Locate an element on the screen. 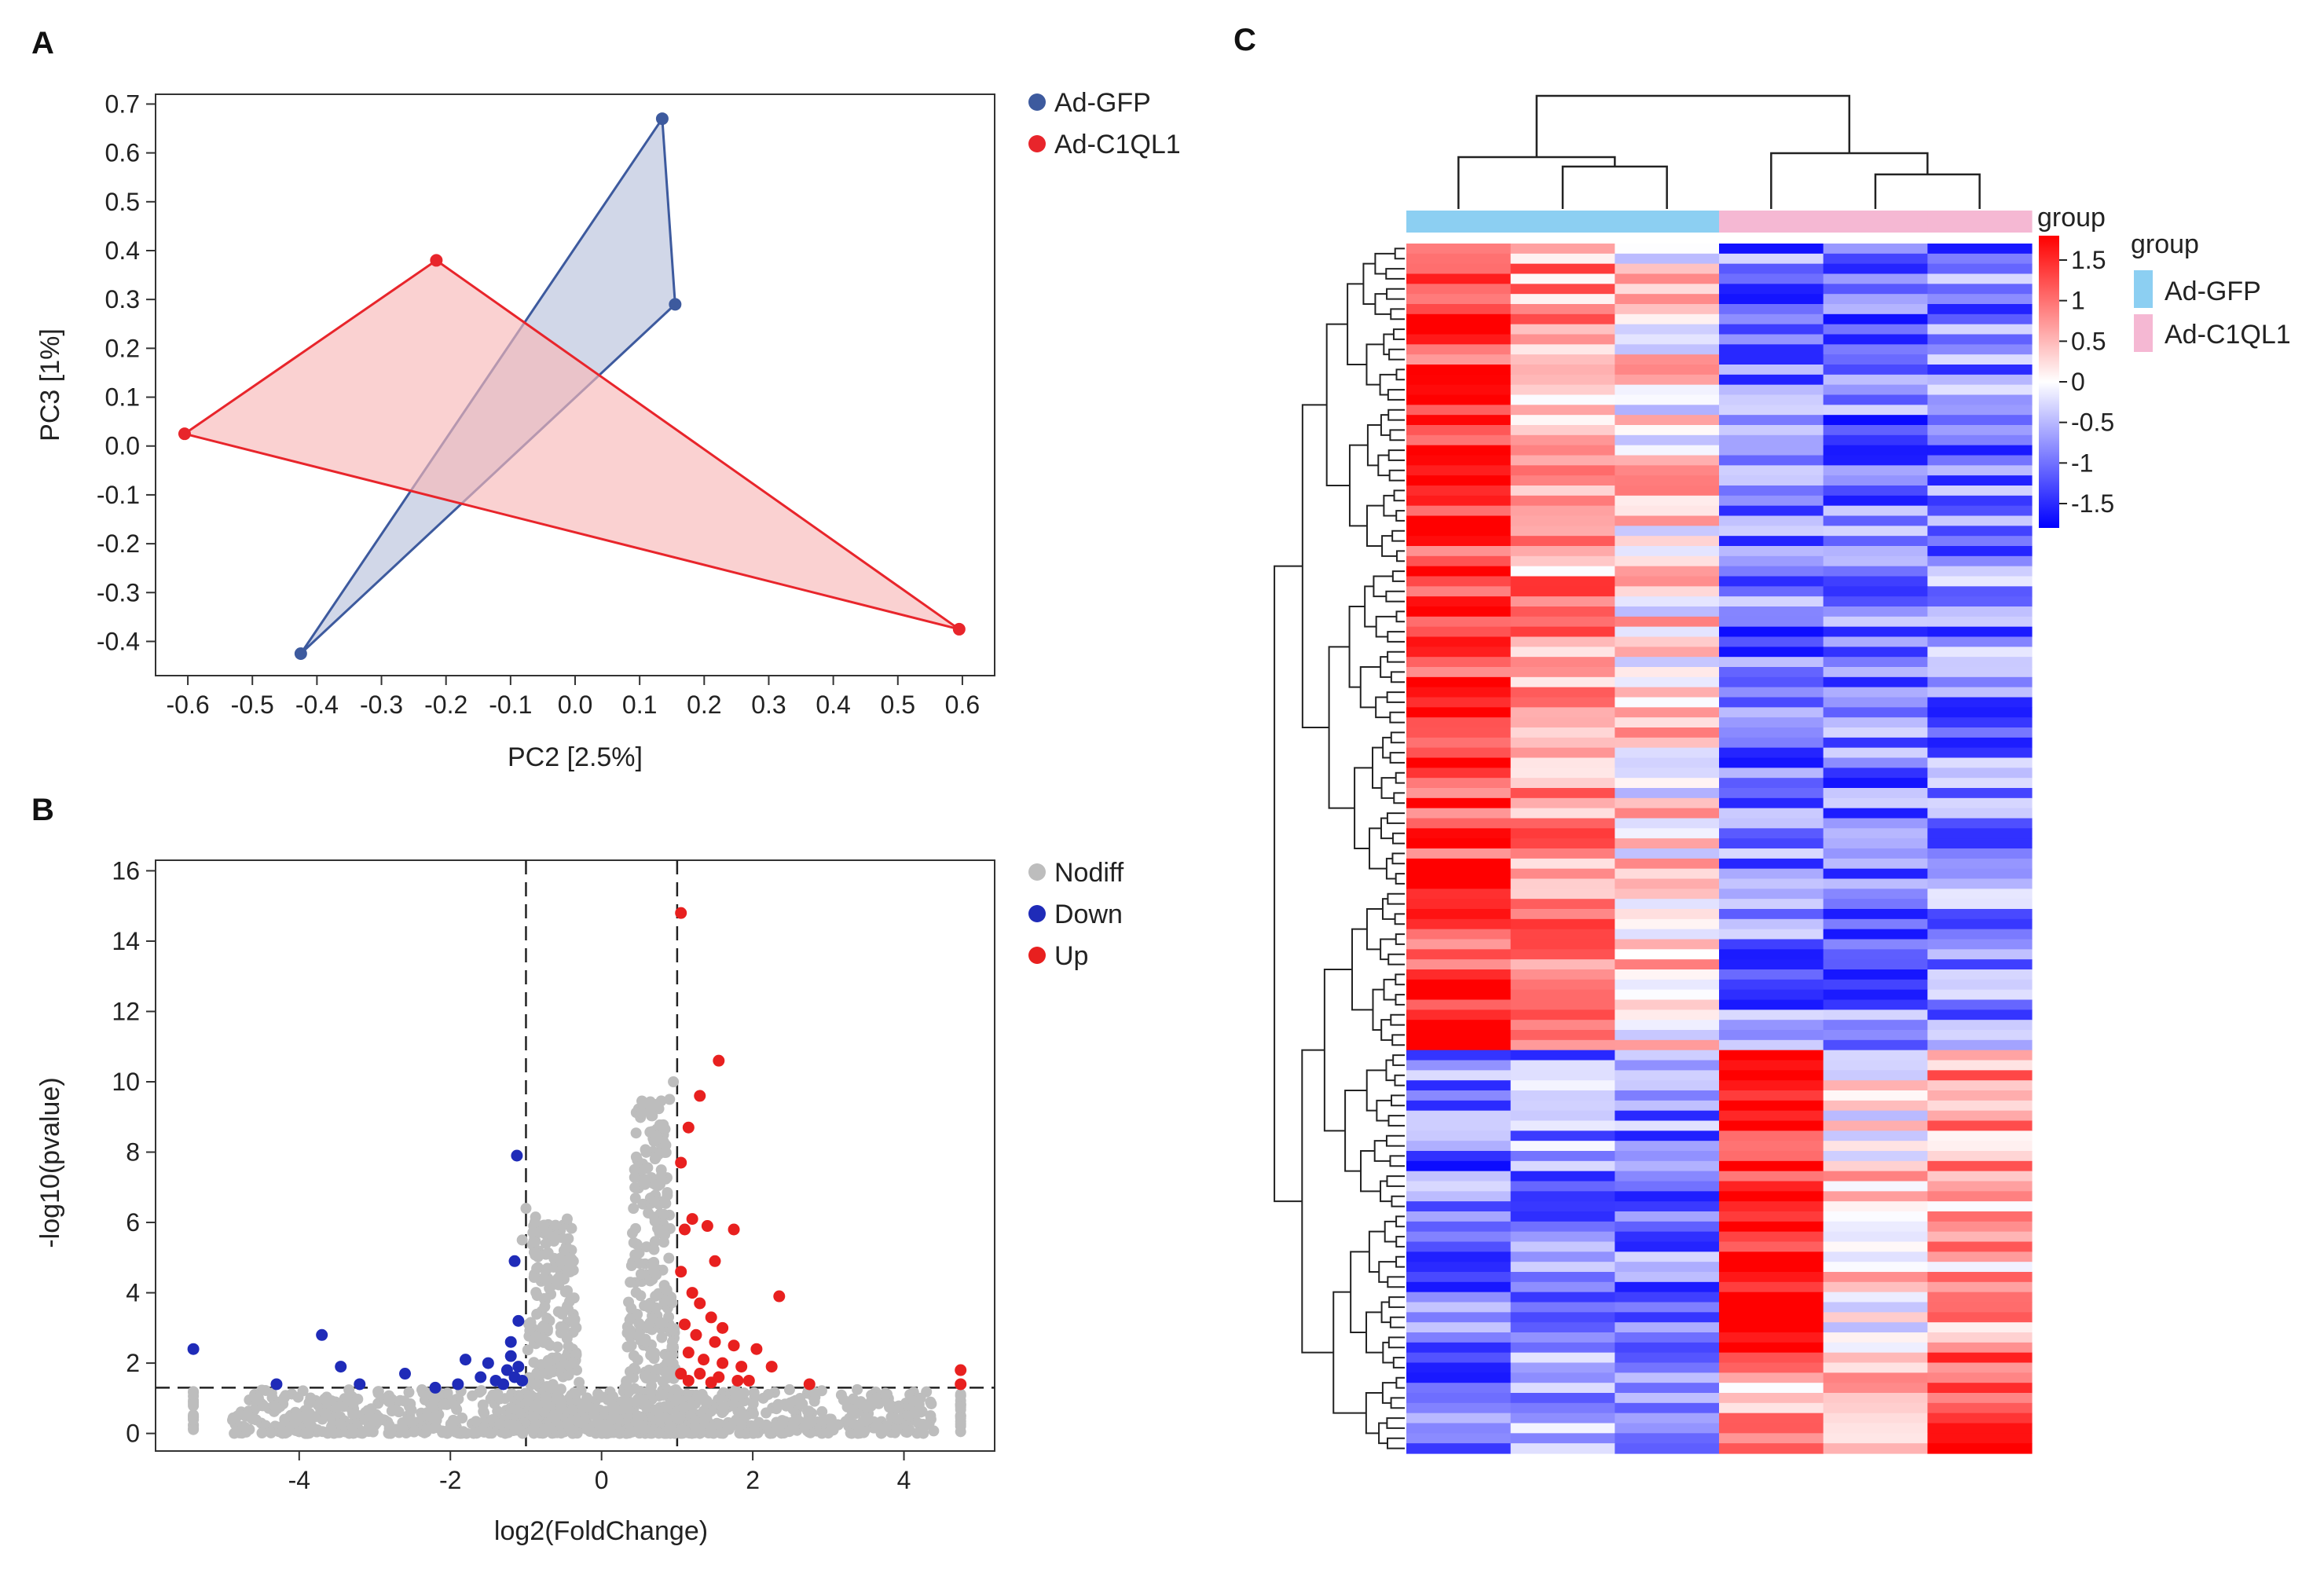  volcano-ylabel: -log10(pvalue) is located at coordinates (50, 1162).